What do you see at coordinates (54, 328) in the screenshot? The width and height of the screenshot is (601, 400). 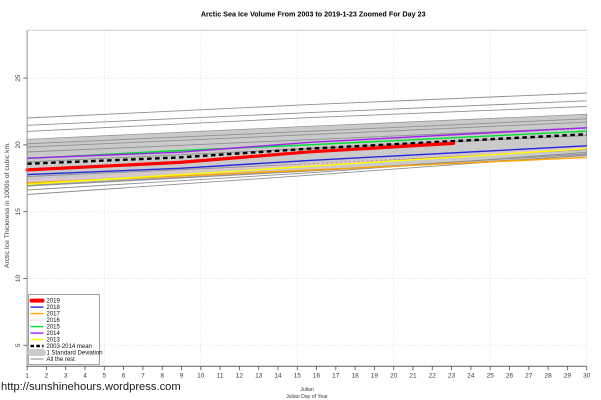 I see `svg-text: 2015` at bounding box center [54, 328].